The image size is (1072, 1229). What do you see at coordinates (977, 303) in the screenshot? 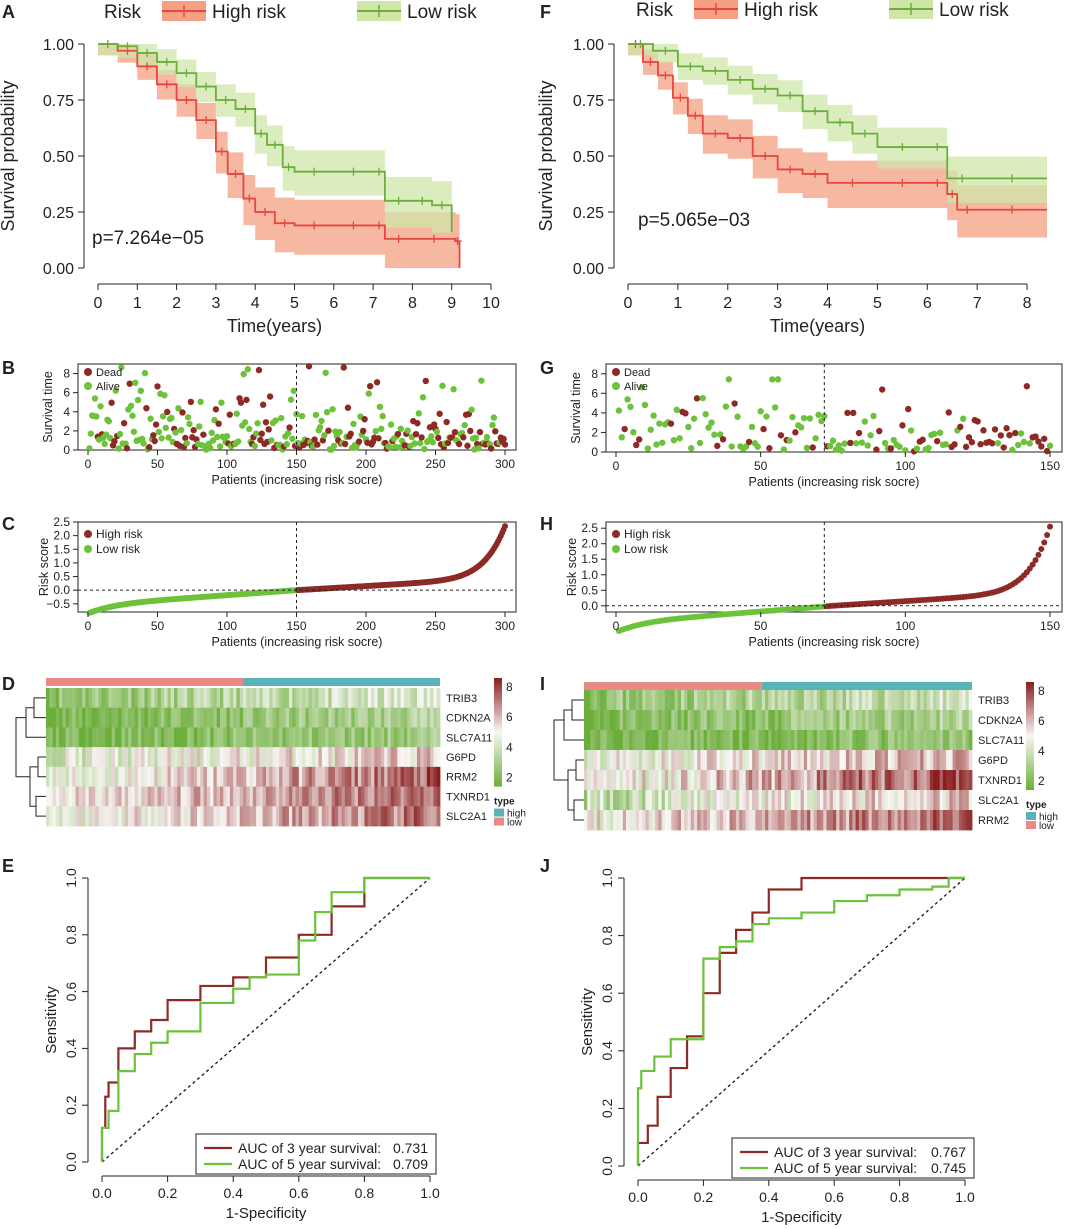
I see `x-tick-label: 7` at bounding box center [977, 303].